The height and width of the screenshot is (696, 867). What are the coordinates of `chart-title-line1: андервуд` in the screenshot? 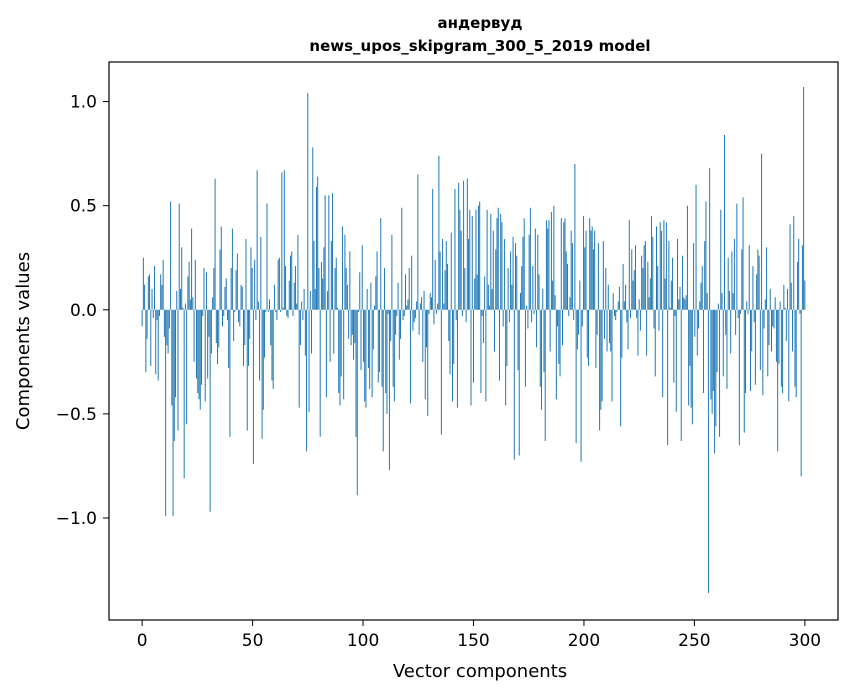 It's located at (480, 23).